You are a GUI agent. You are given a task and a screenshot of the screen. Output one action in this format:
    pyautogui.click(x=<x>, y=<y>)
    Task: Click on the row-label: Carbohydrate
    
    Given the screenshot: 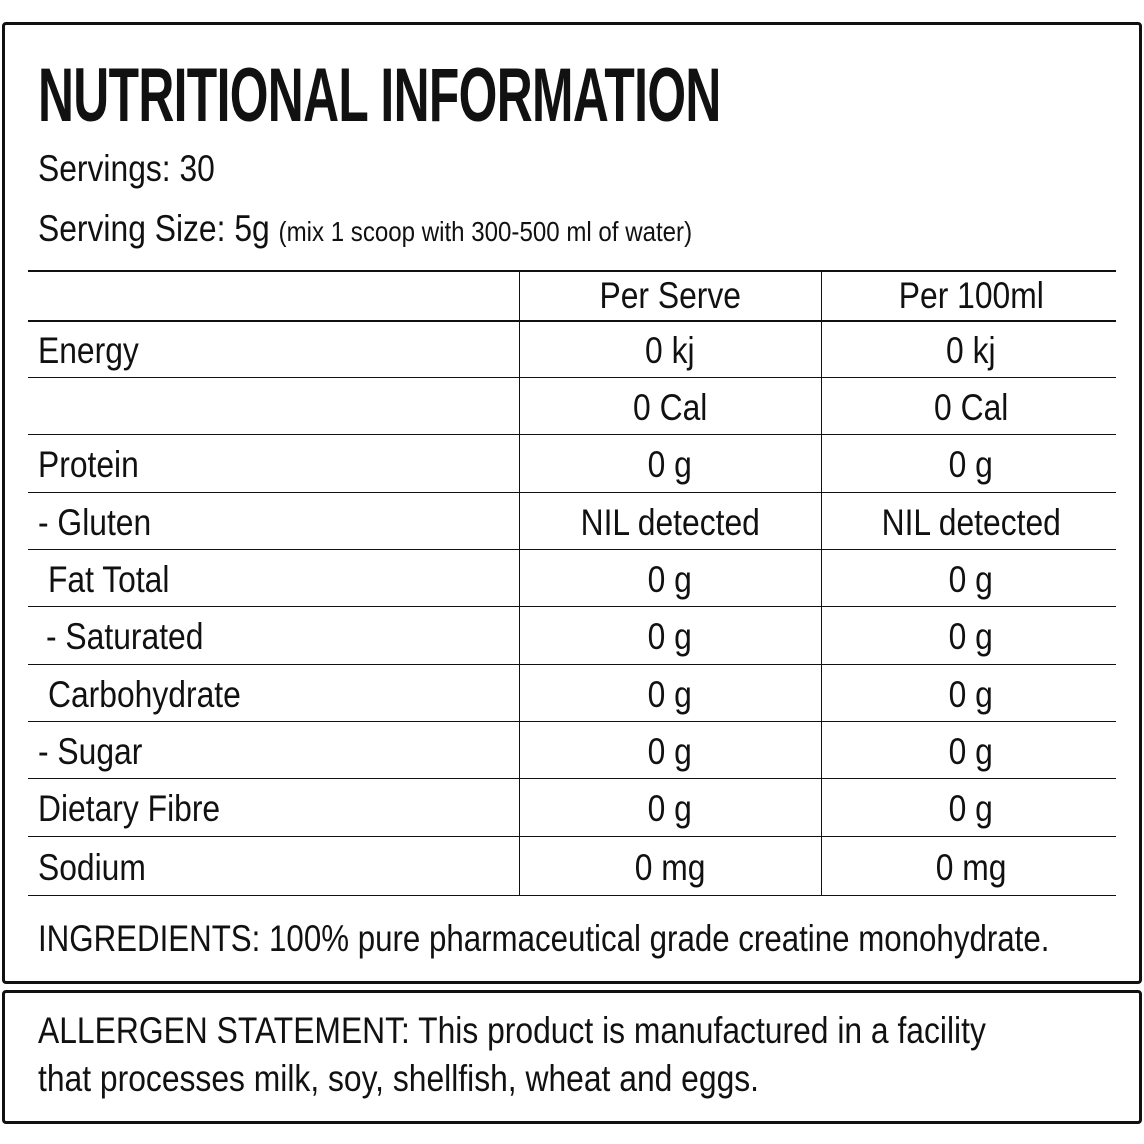 What is the action you would take?
    pyautogui.click(x=160, y=695)
    